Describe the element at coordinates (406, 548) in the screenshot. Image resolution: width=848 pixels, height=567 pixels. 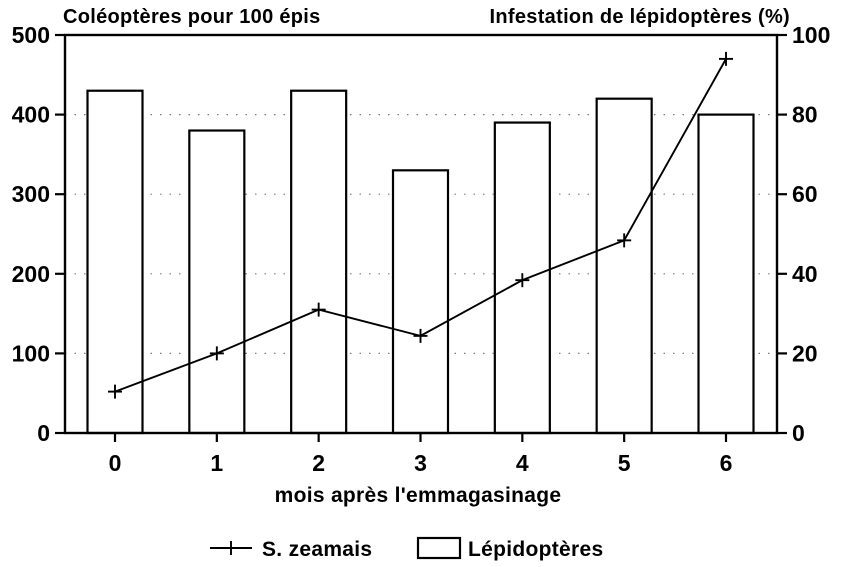
I see `legend: S. zeamais Lépidoptères` at that location.